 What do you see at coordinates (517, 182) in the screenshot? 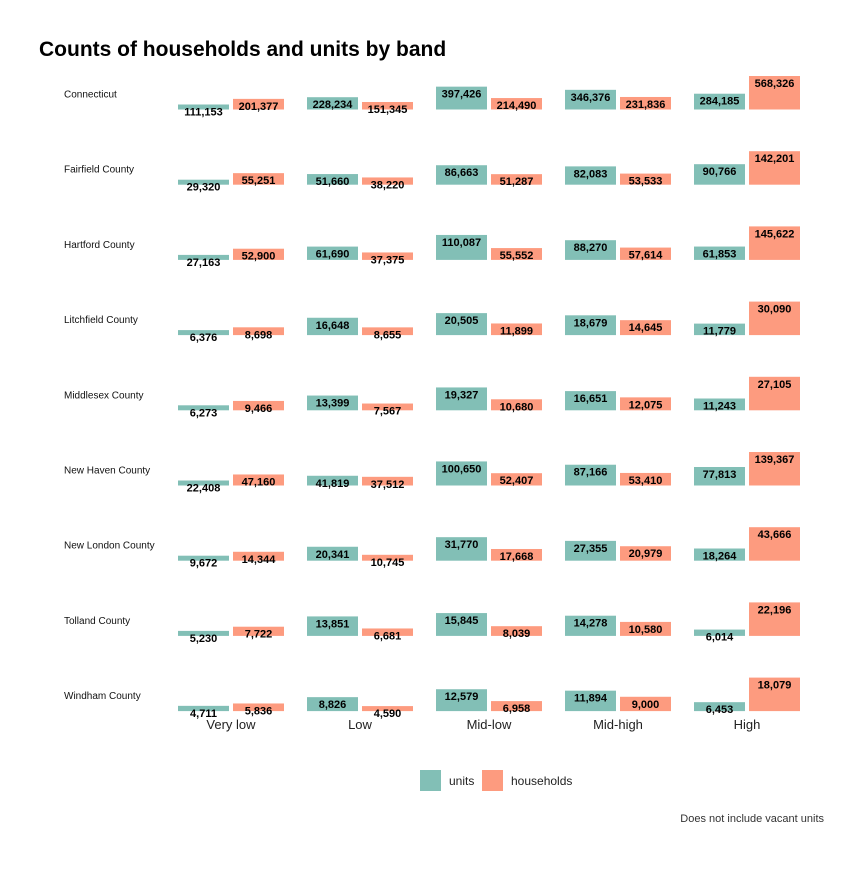
I see `data-label: 51,287` at bounding box center [517, 182].